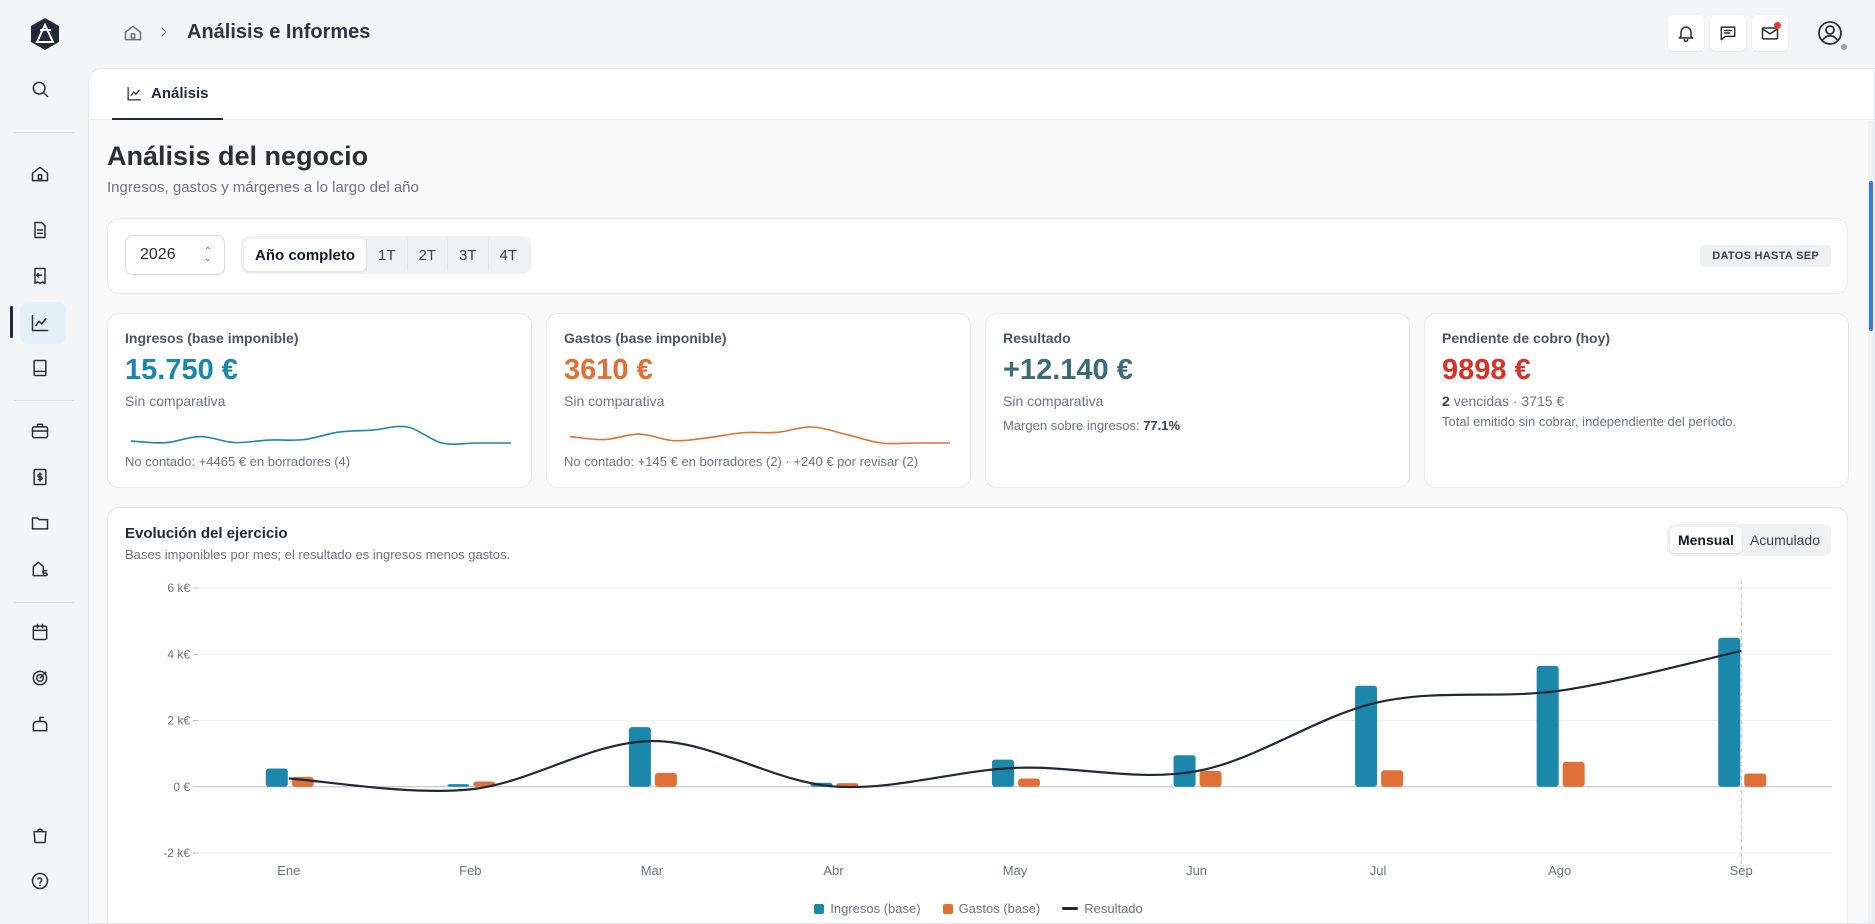  What do you see at coordinates (40, 477) in the screenshot?
I see `invoice-dollar-icon` at bounding box center [40, 477].